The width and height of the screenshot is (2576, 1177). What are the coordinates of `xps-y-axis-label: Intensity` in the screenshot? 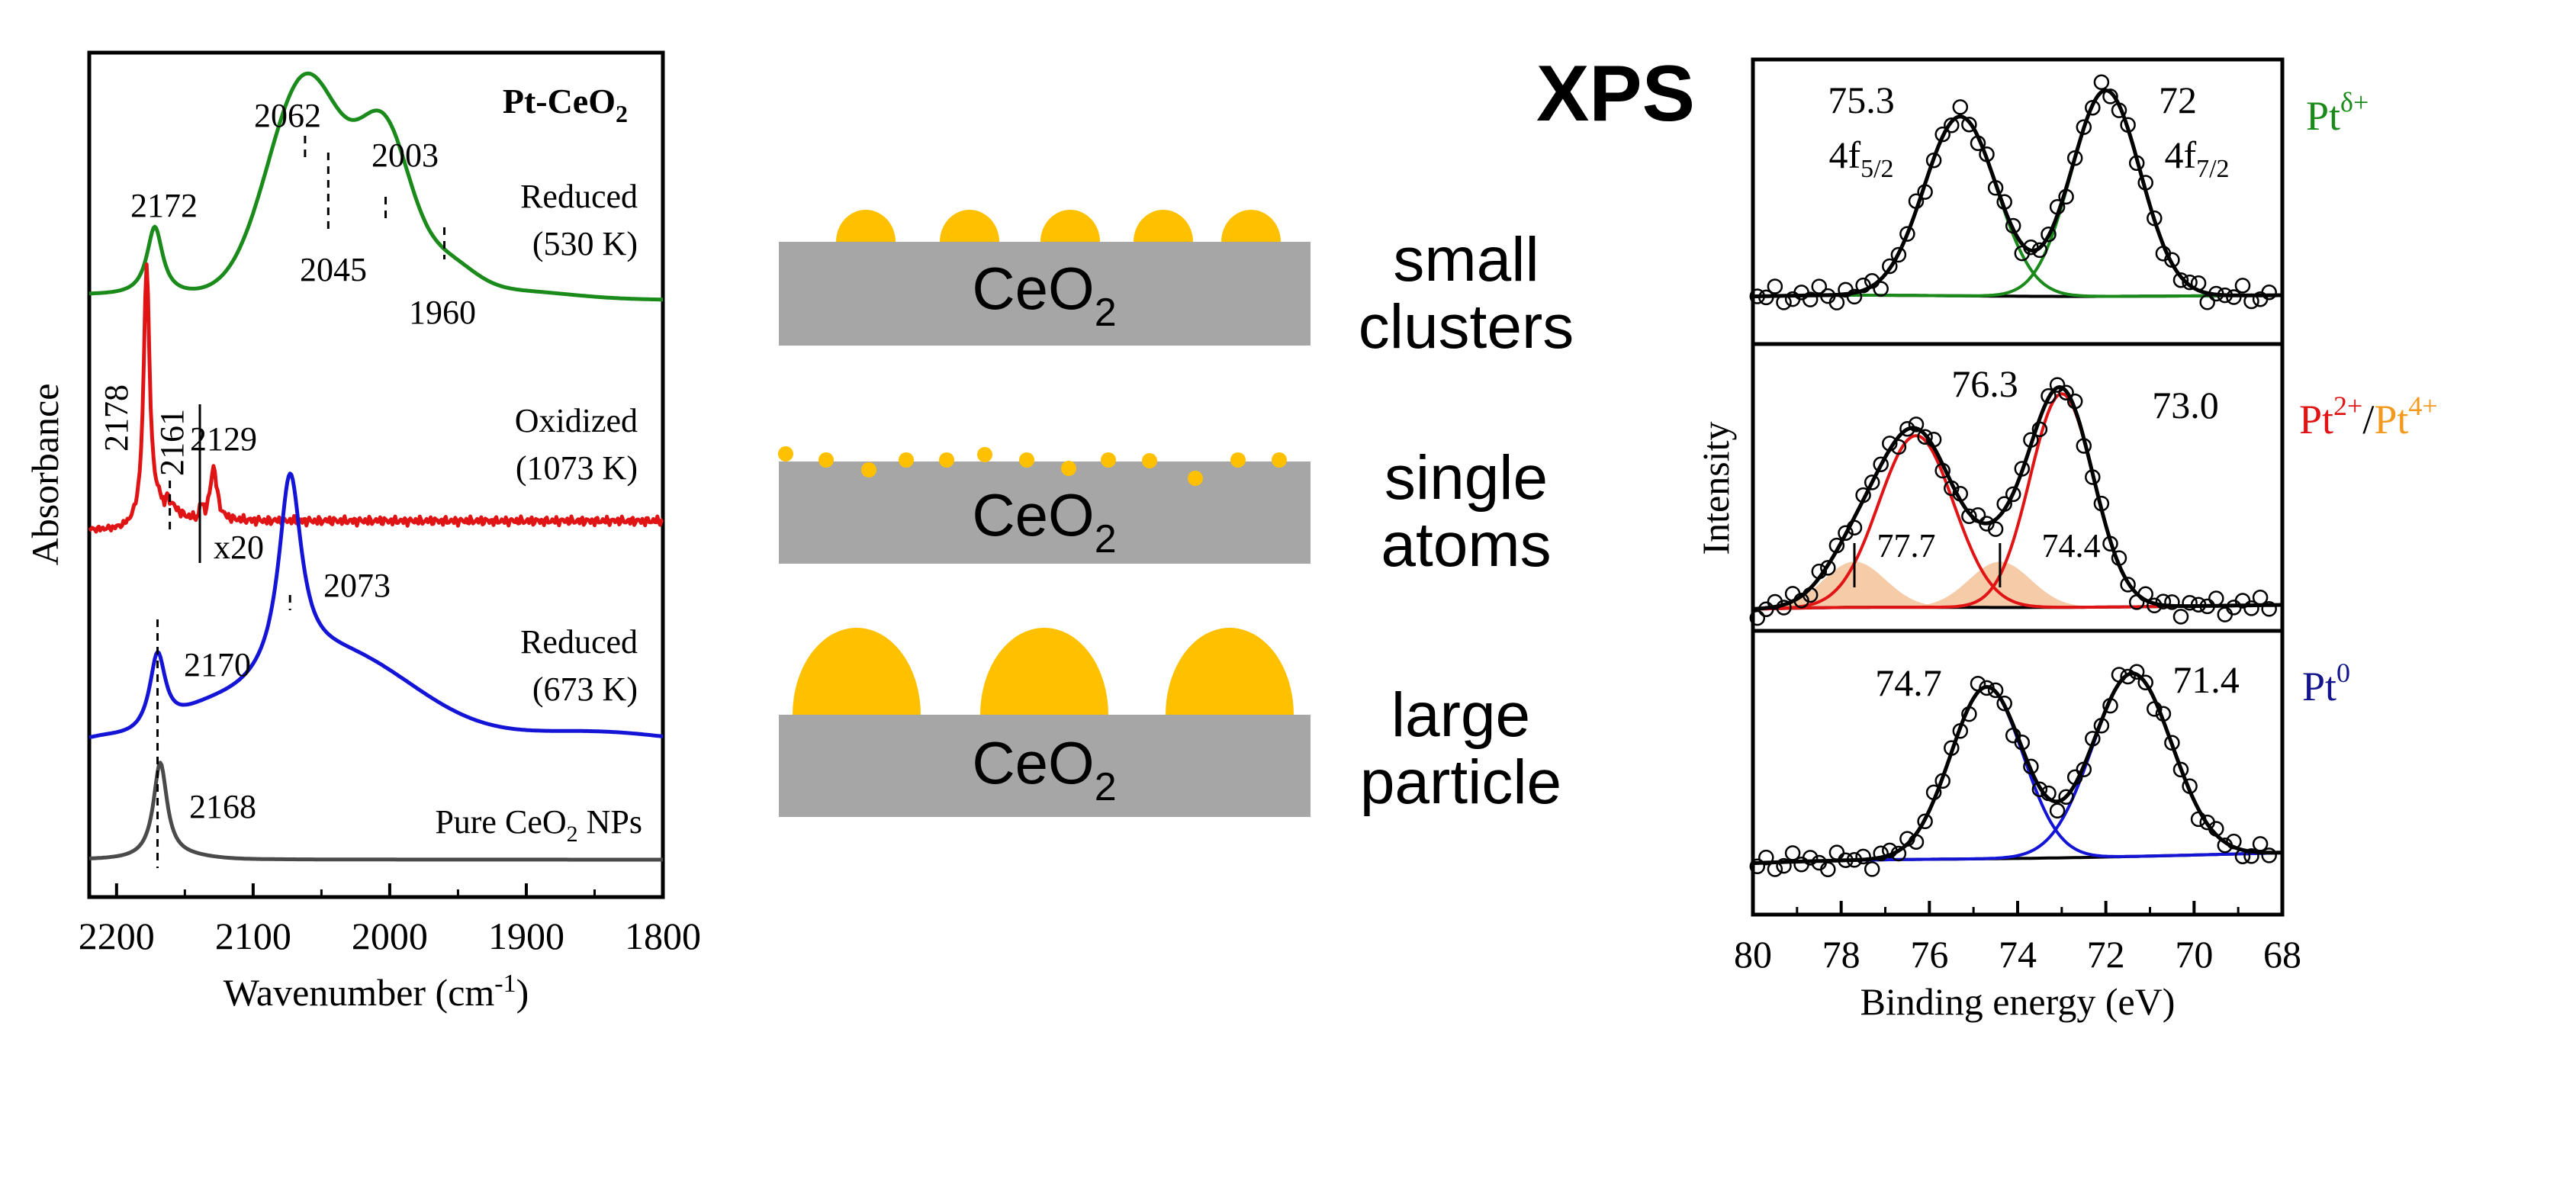 It's located at (1715, 488).